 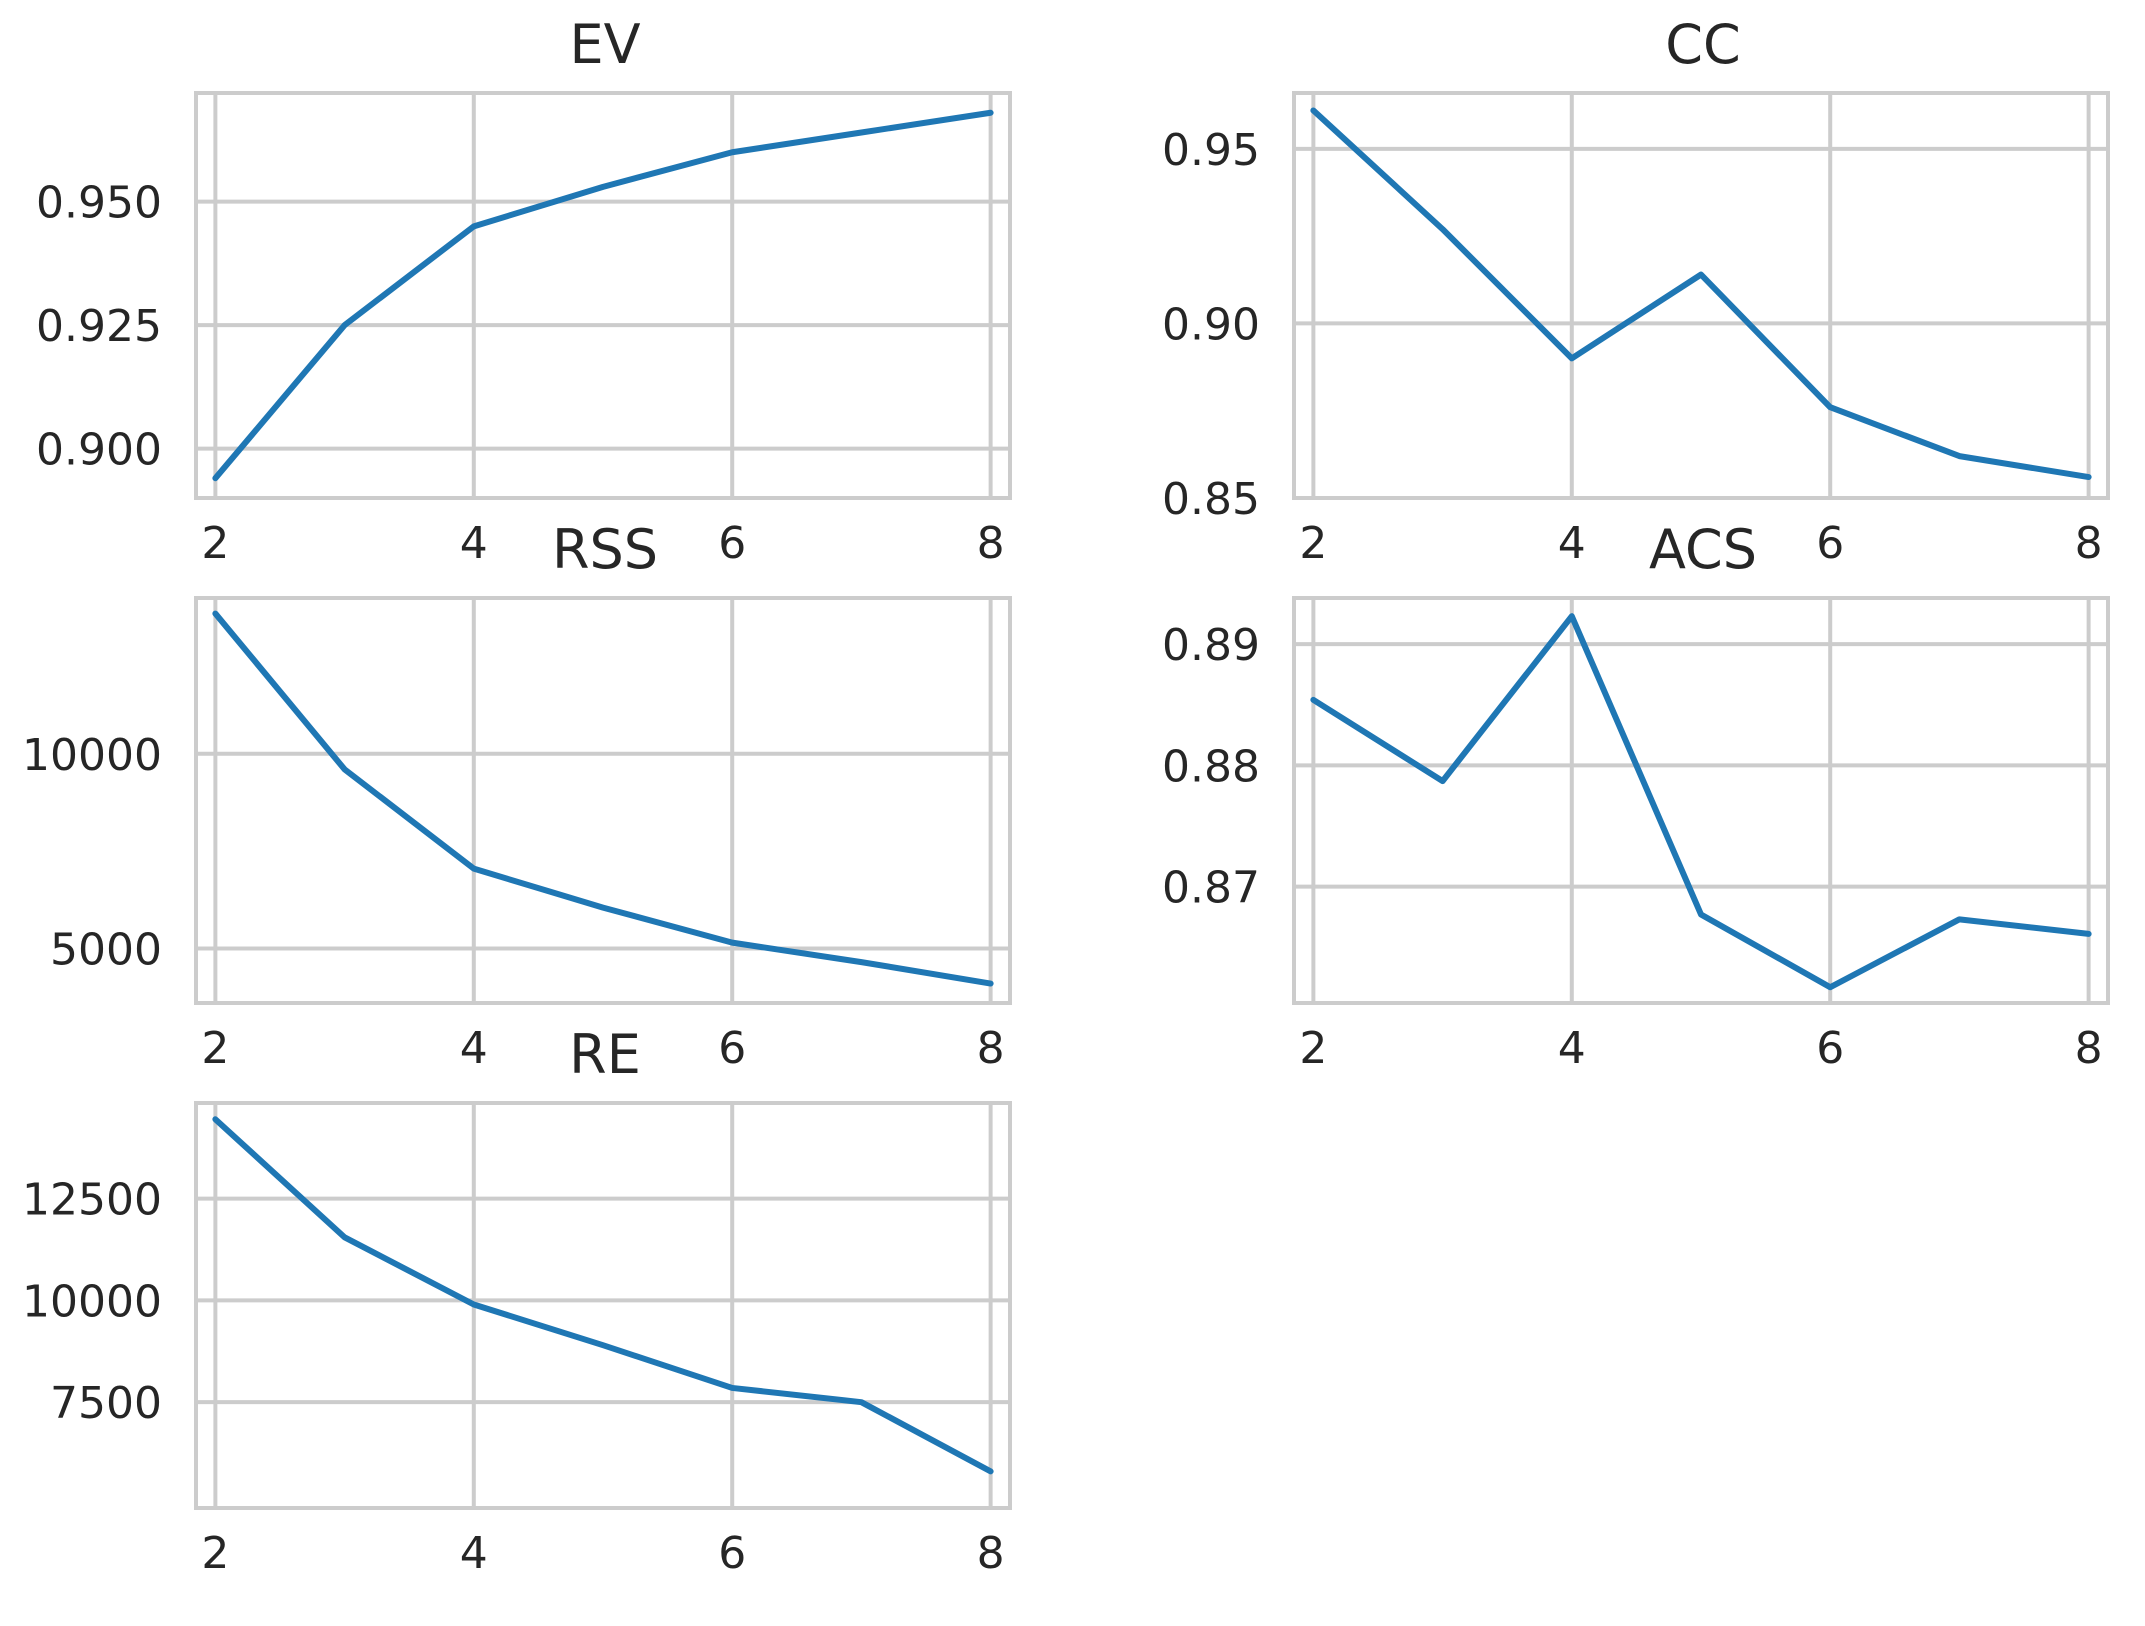 What do you see at coordinates (92, 1200) in the screenshot?
I see `y-tick-label: 12500` at bounding box center [92, 1200].